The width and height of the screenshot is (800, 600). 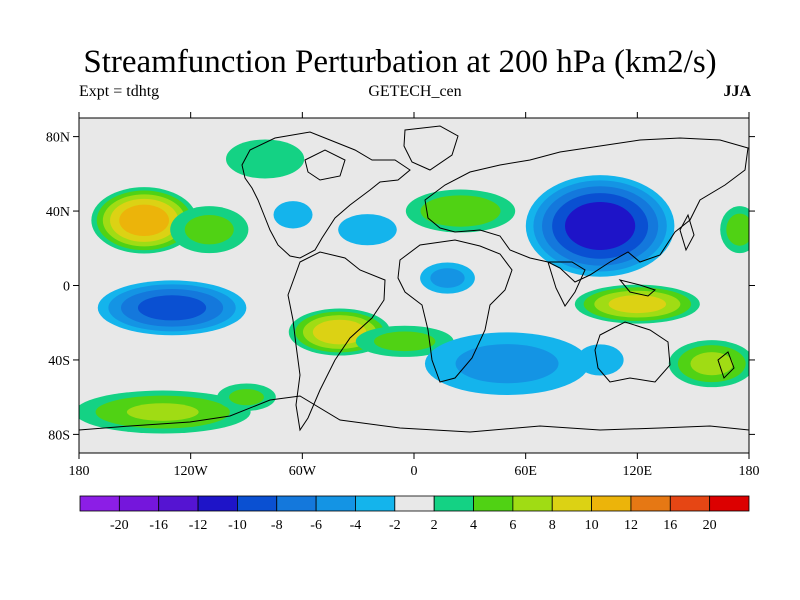 What do you see at coordinates (434, 525) in the screenshot?
I see `colorbar-label: 2` at bounding box center [434, 525].